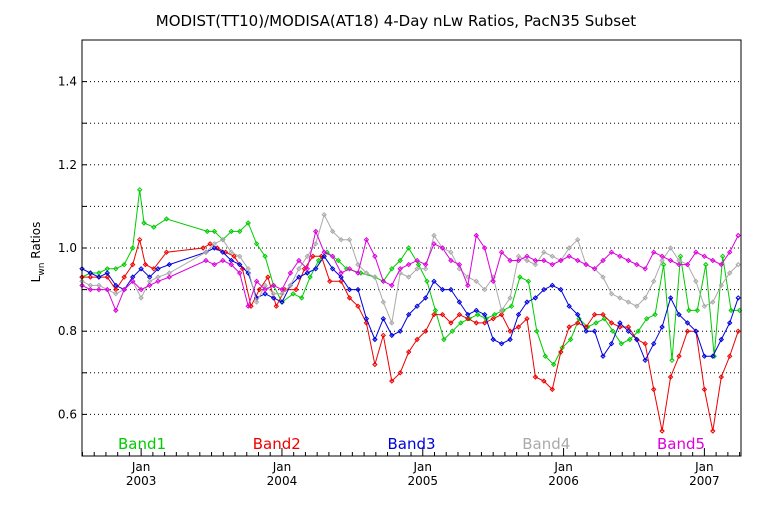 This screenshot has width=768, height=512. I want to click on y-tick-label: 0.6, so click(67, 414).